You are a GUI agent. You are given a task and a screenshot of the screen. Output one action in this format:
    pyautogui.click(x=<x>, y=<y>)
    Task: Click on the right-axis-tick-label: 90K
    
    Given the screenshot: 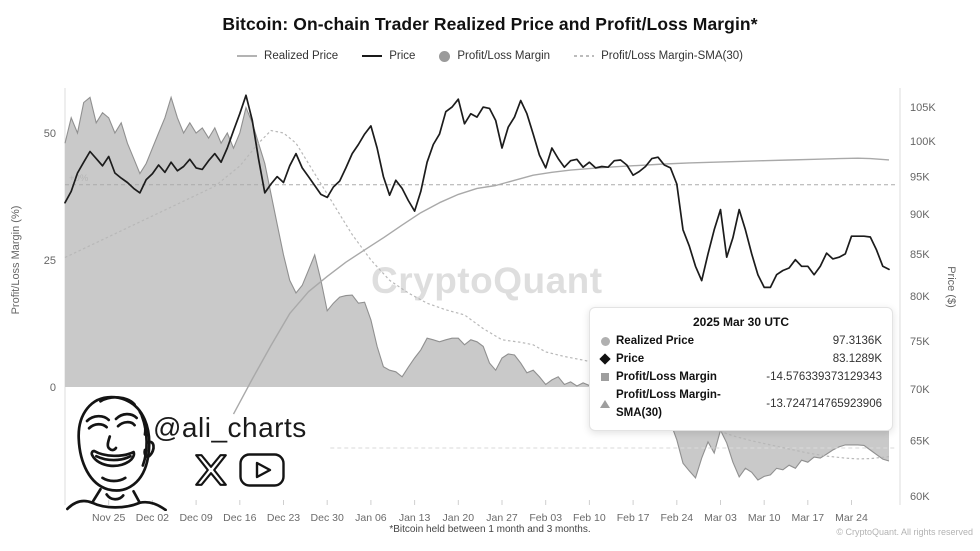 What is the action you would take?
    pyautogui.click(x=920, y=215)
    